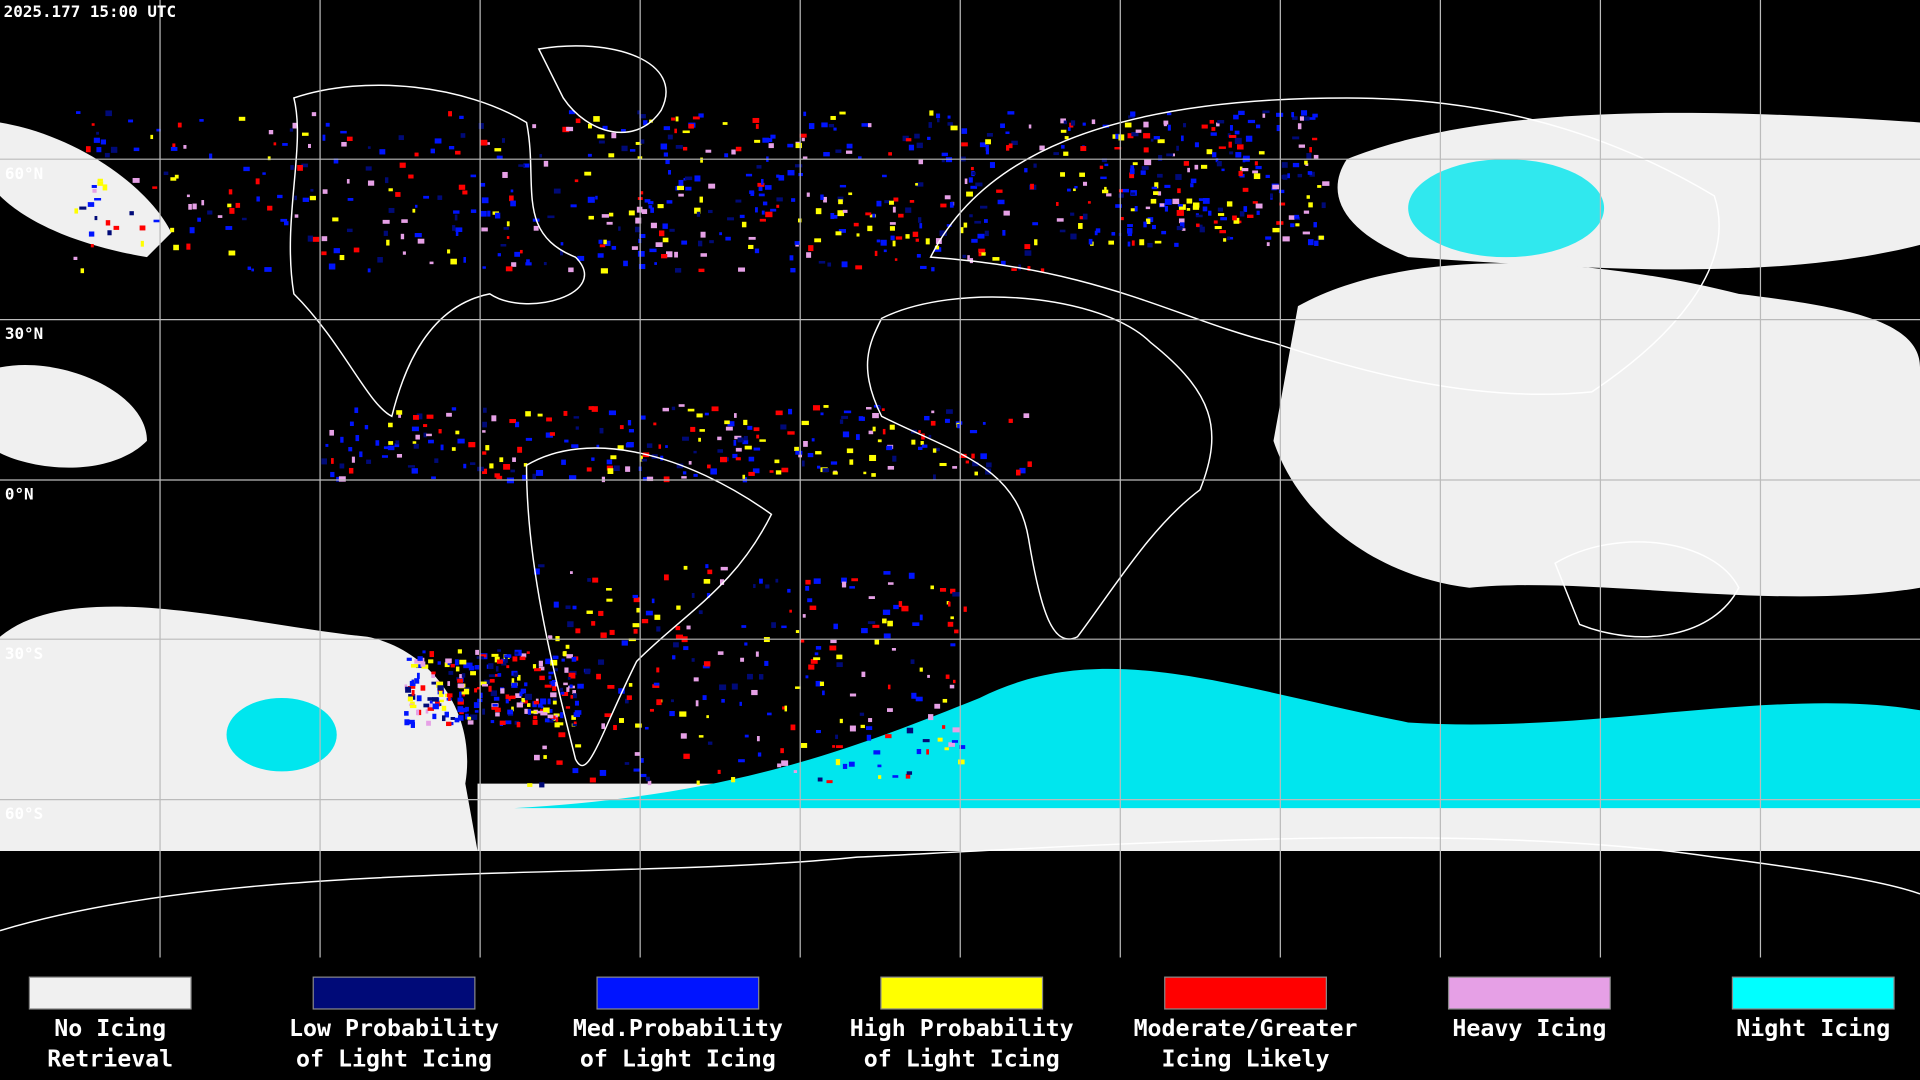 The image size is (1920, 1080). What do you see at coordinates (1529, 993) in the screenshot?
I see `legend-swatch` at bounding box center [1529, 993].